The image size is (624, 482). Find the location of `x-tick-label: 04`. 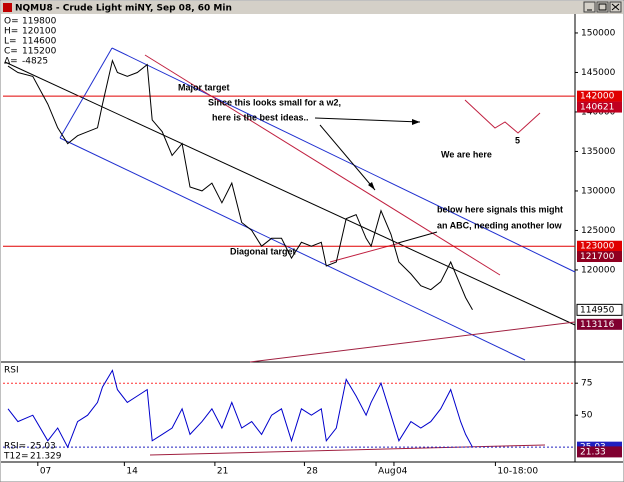

x-tick-label: 04 is located at coordinates (402, 472).